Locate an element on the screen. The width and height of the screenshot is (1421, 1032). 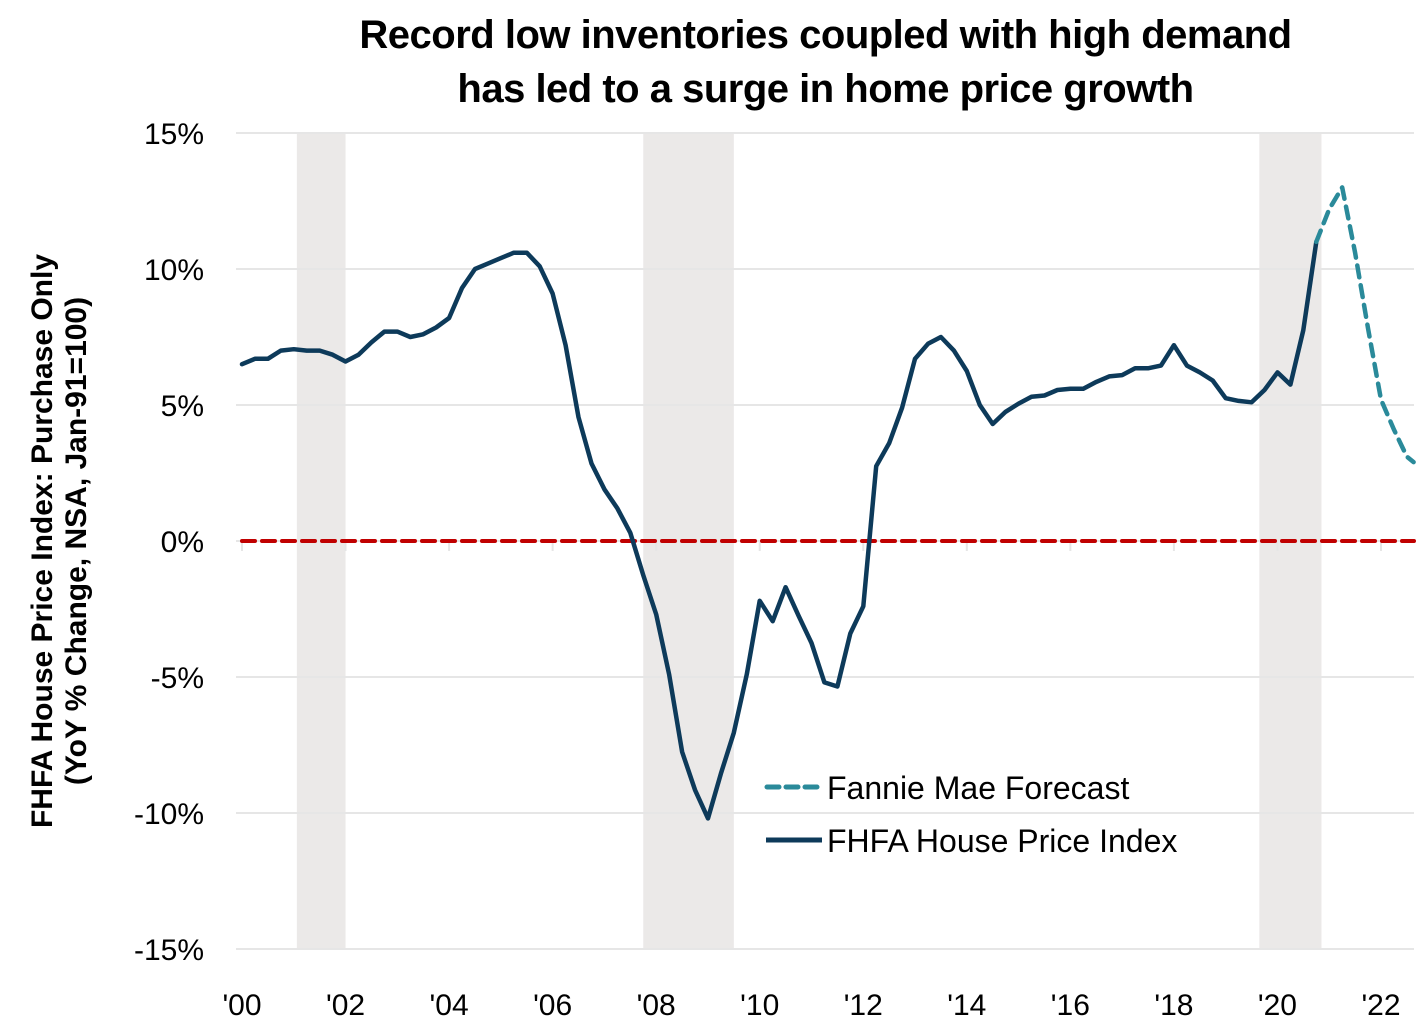
y-axis-ticks: 15% 10% 5% 0% -5% -10% -15% is located at coordinates (169, 542).